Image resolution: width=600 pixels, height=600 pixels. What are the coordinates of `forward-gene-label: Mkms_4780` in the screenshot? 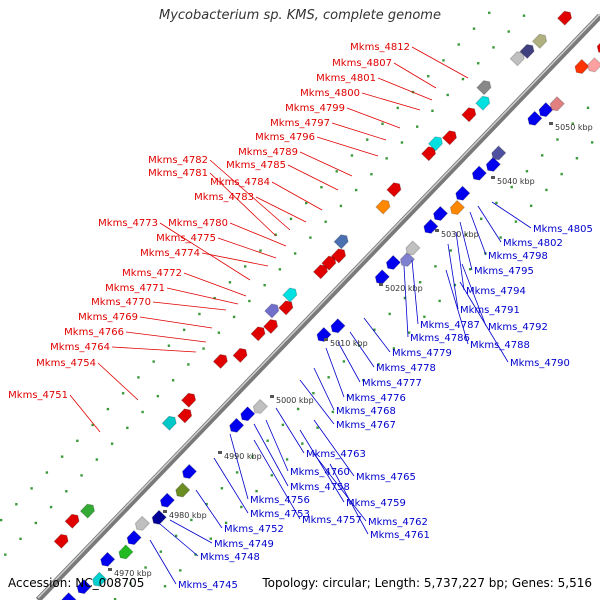 It's located at (198, 223).